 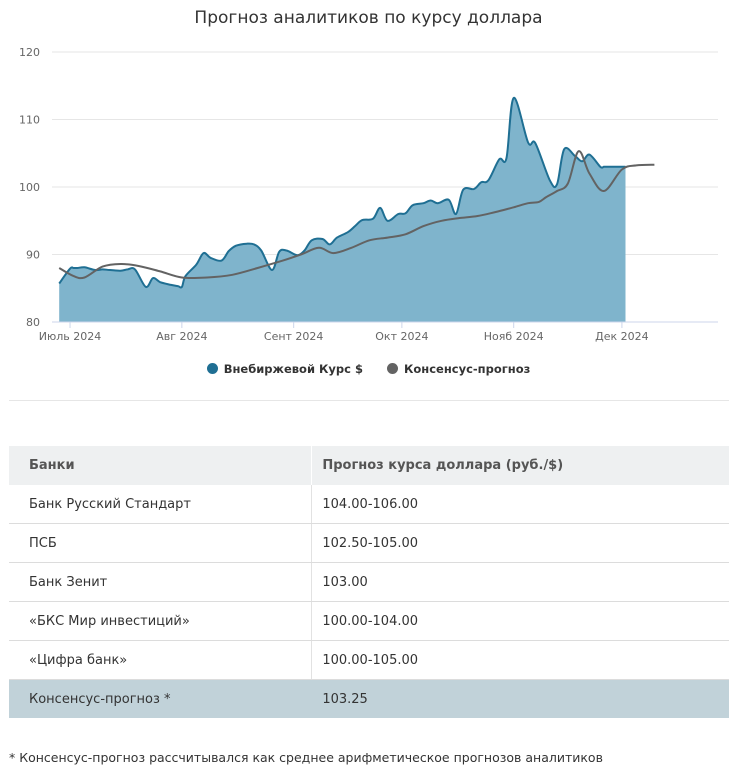 What do you see at coordinates (369, 400) in the screenshot?
I see `section-divider` at bounding box center [369, 400].